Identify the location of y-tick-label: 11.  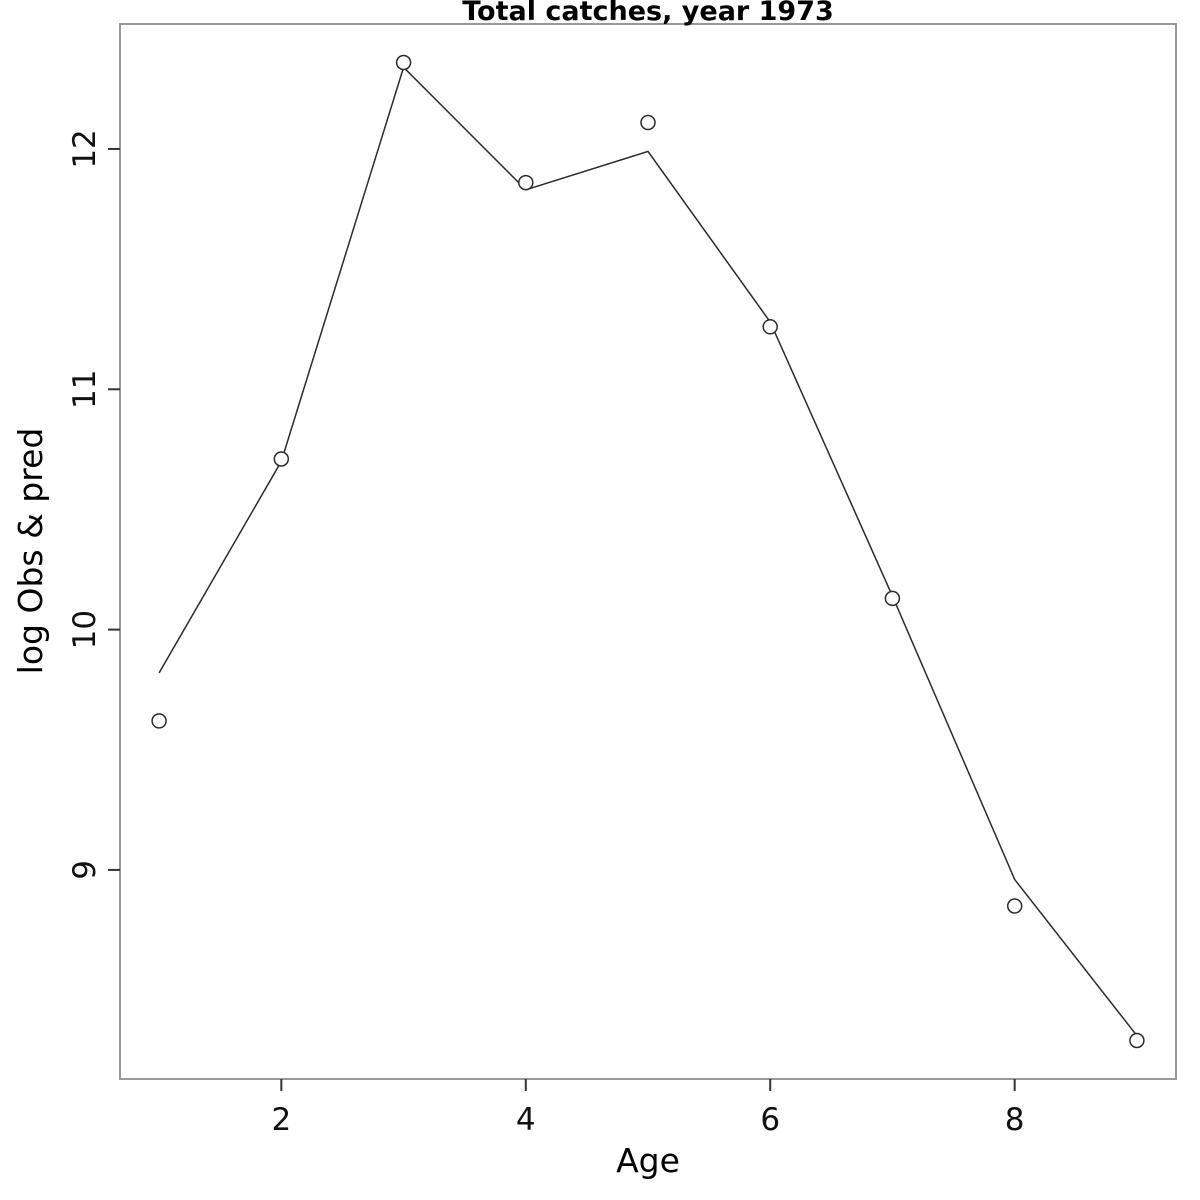
(85, 389).